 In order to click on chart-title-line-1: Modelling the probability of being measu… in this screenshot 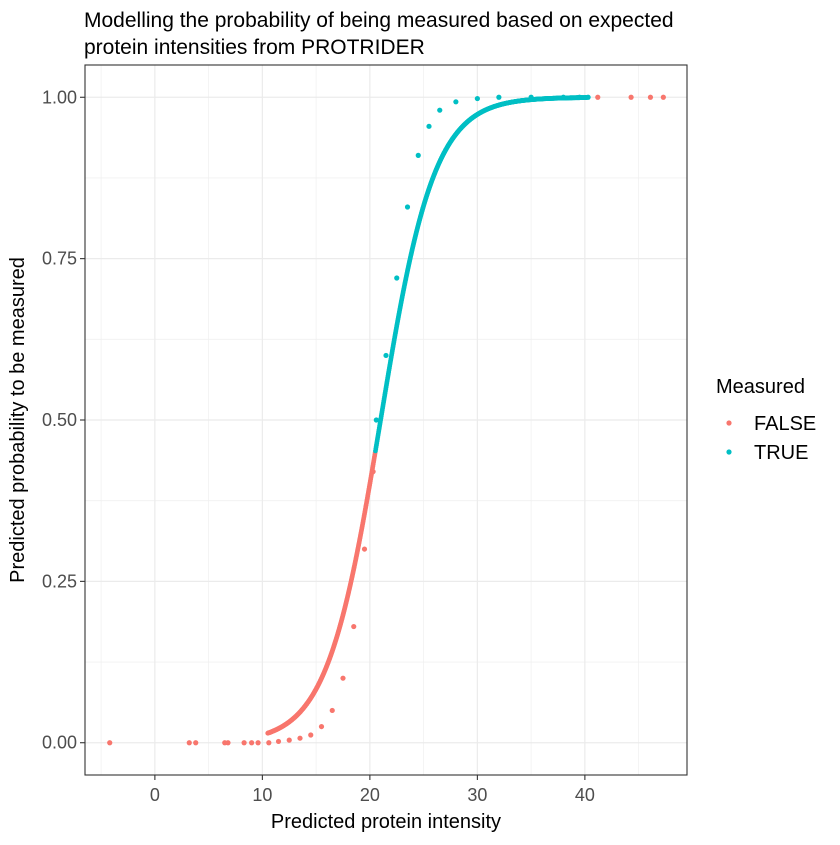, I will do `click(379, 20)`.